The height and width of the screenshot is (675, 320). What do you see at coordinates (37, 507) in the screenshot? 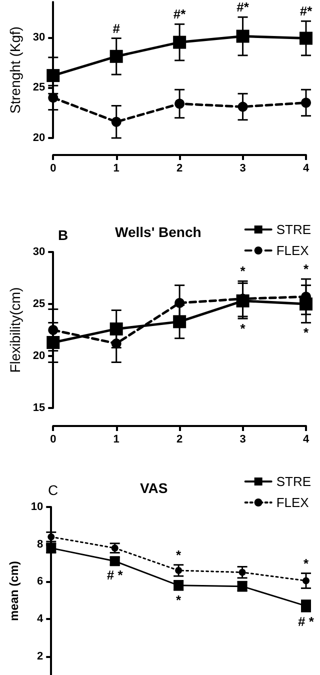
I see `y-tick-label: 10` at bounding box center [37, 507].